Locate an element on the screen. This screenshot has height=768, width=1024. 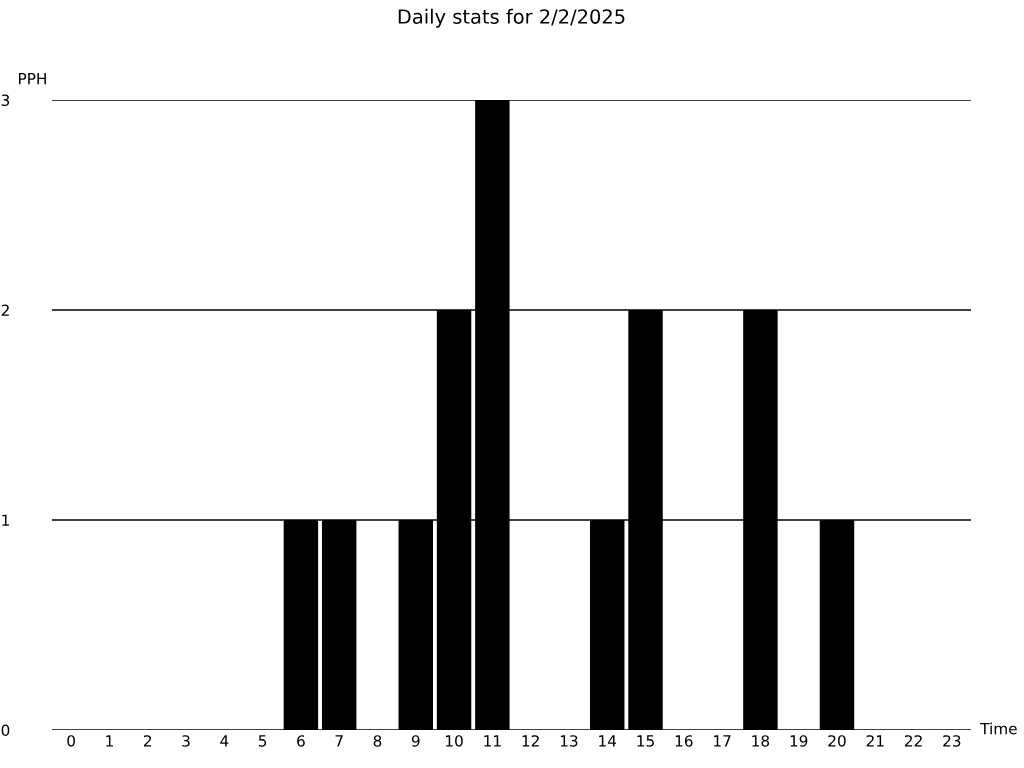
x-tick-label: 2 is located at coordinates (147, 741).